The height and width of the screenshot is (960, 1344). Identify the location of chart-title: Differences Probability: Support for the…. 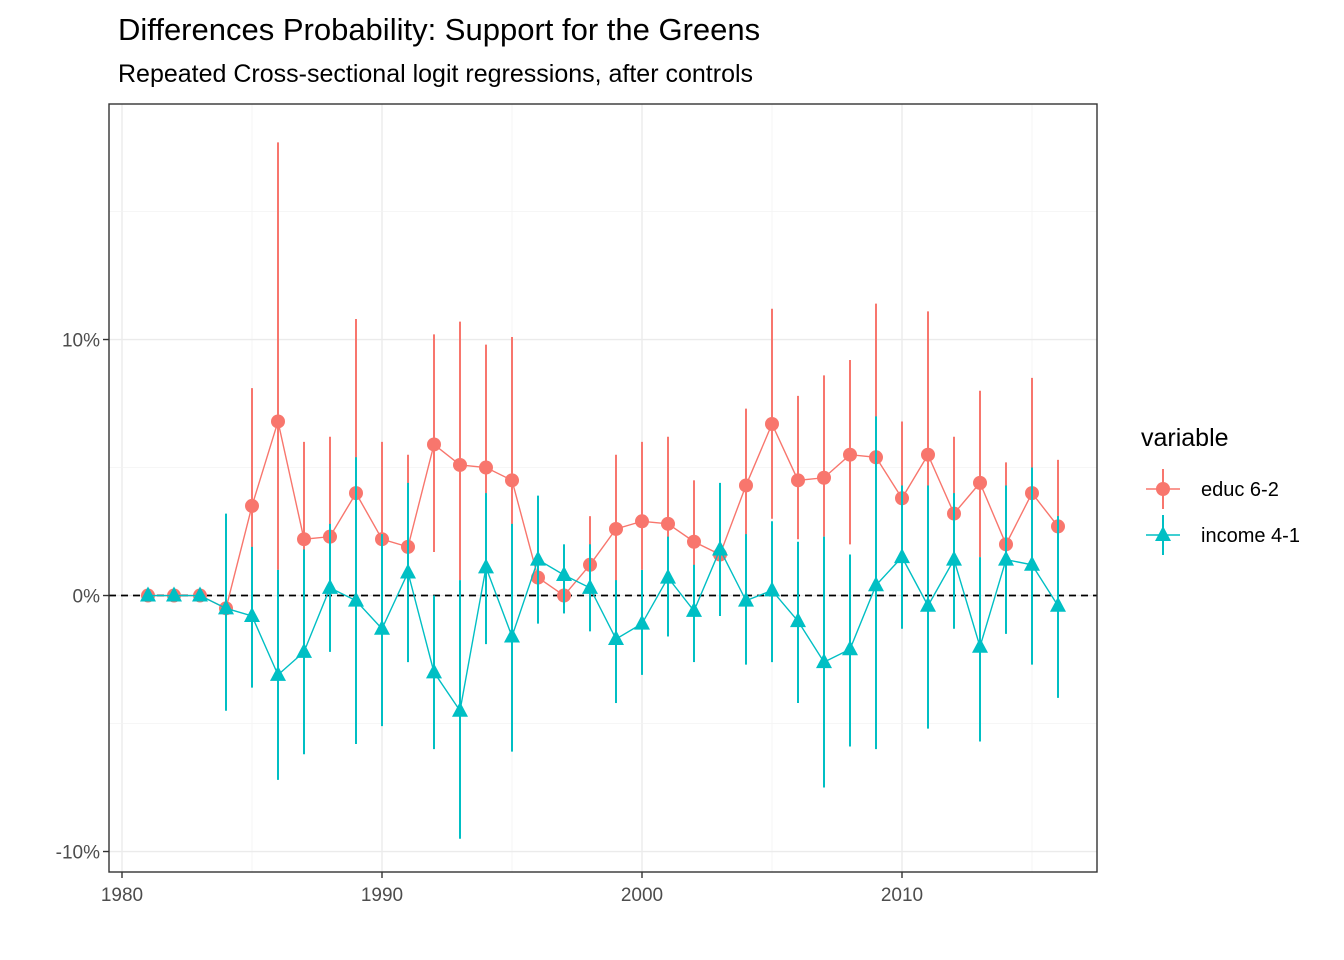
(439, 29).